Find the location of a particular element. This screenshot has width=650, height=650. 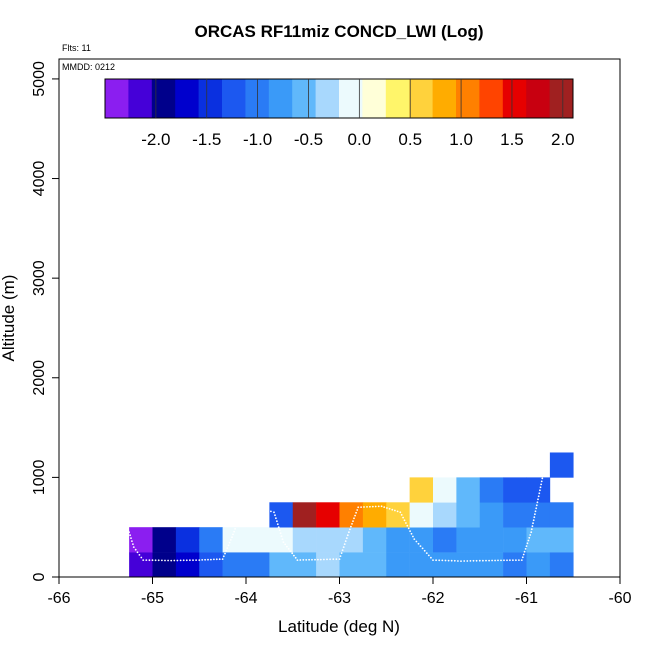

colorbar-tick-label: -0.5 is located at coordinates (308, 139).